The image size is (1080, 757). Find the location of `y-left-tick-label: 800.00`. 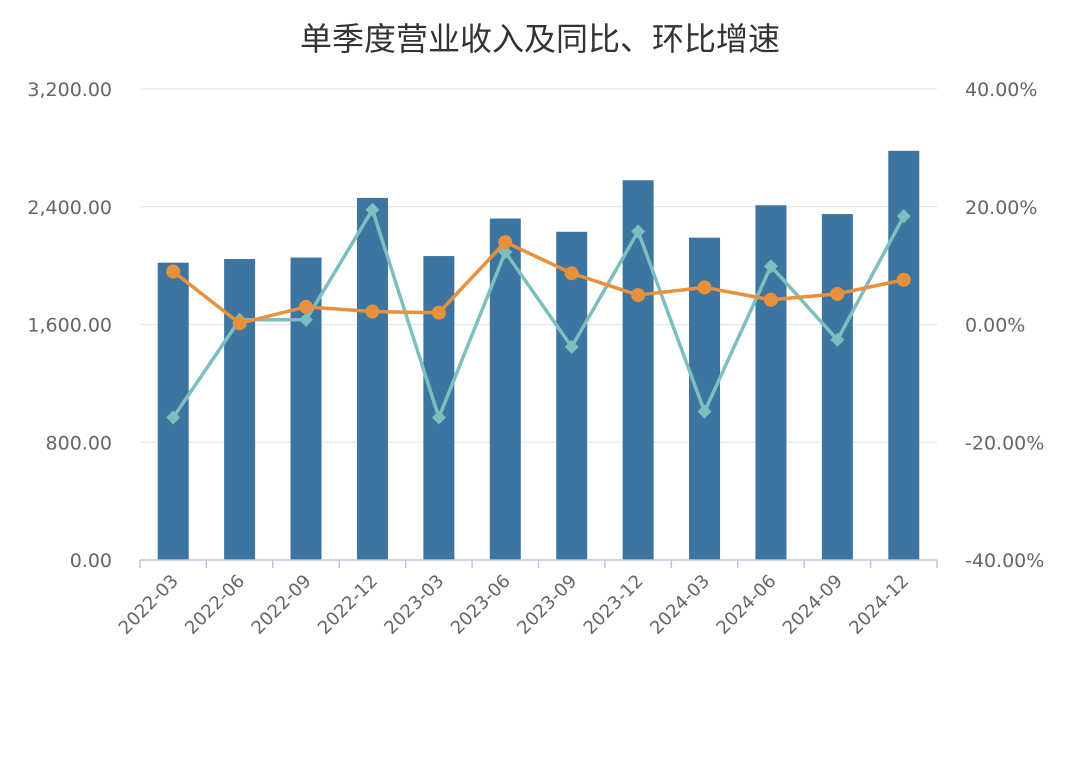

y-left-tick-label: 800.00 is located at coordinates (79, 443).